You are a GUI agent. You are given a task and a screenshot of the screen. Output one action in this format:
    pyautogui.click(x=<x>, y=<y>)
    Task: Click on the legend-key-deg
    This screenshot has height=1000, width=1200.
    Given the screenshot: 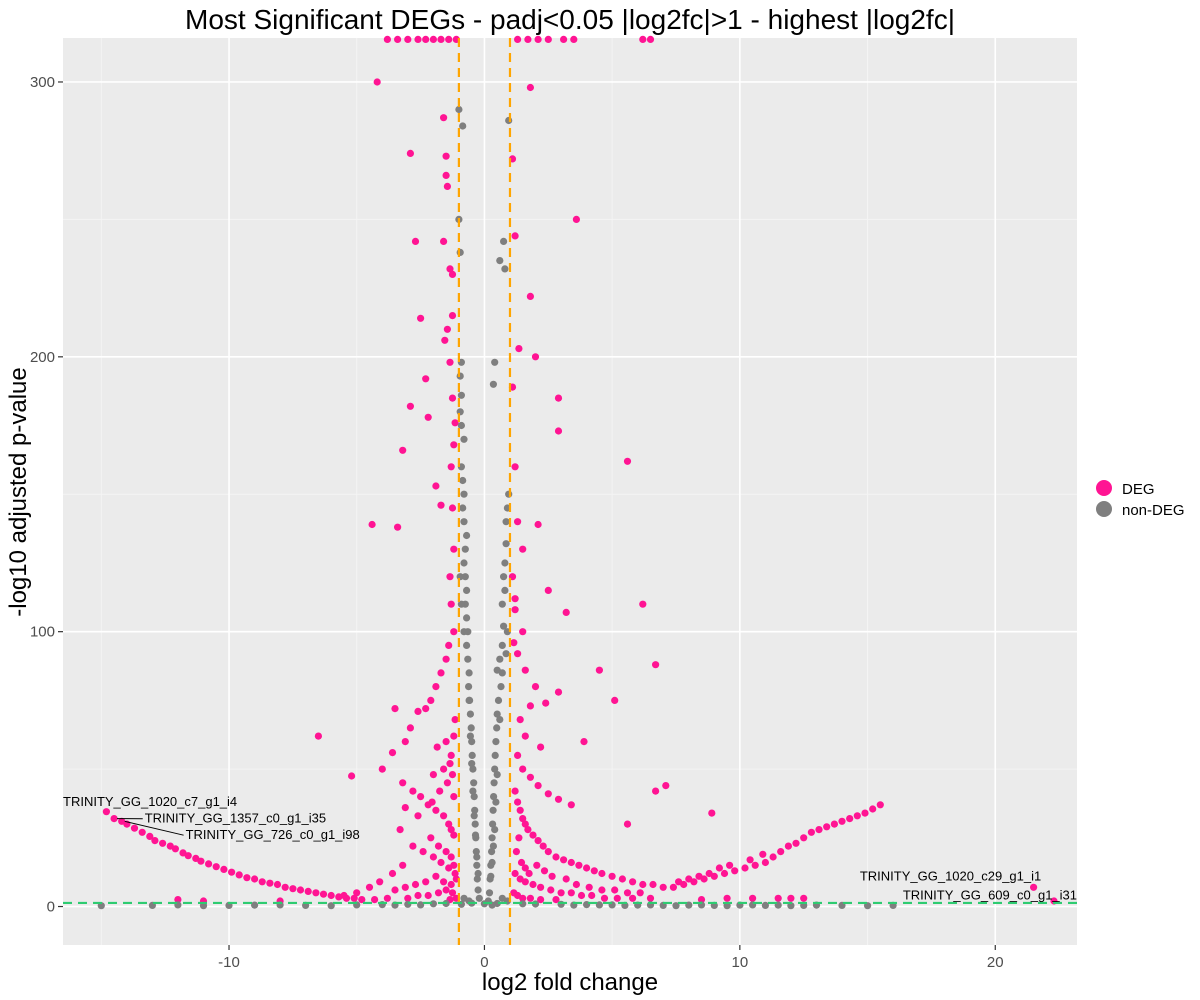 What is the action you would take?
    pyautogui.click(x=1104, y=488)
    